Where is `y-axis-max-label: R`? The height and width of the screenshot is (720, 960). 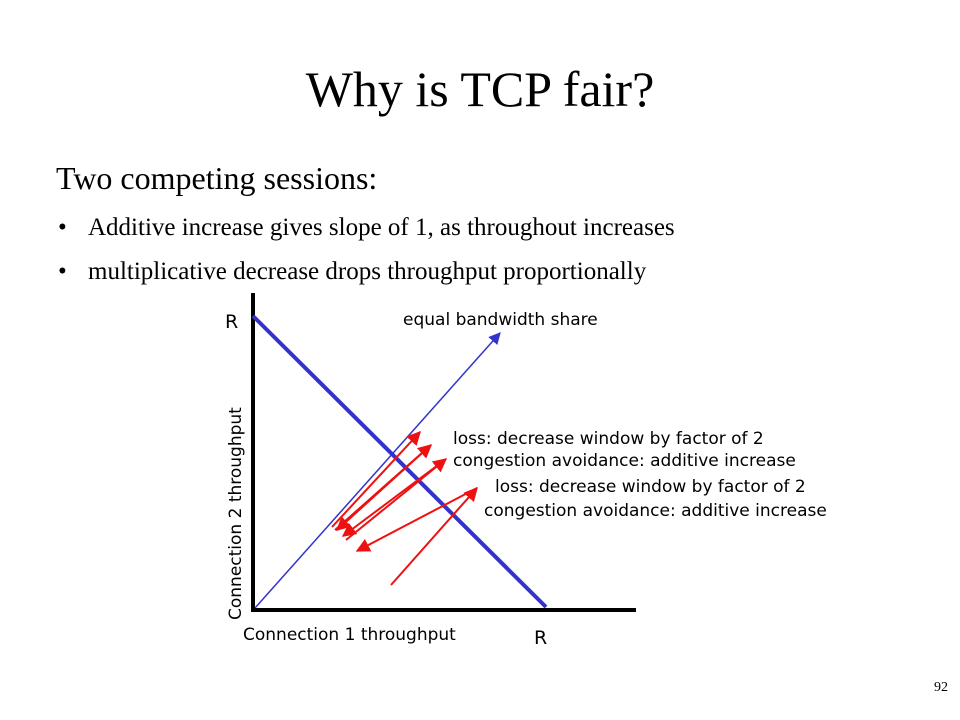 y-axis-max-label: R is located at coordinates (231, 322).